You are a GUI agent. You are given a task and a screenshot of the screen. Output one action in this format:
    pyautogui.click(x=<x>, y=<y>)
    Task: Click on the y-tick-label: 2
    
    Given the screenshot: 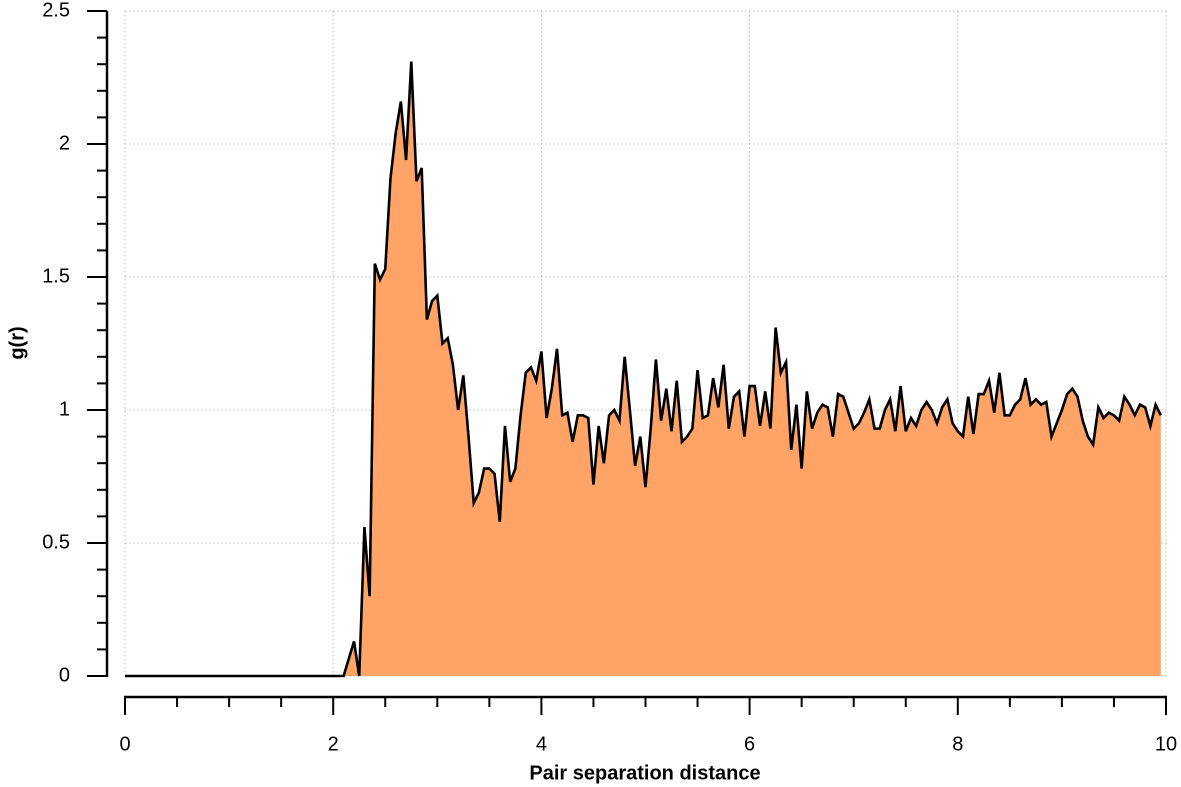 What is the action you would take?
    pyautogui.click(x=64, y=143)
    